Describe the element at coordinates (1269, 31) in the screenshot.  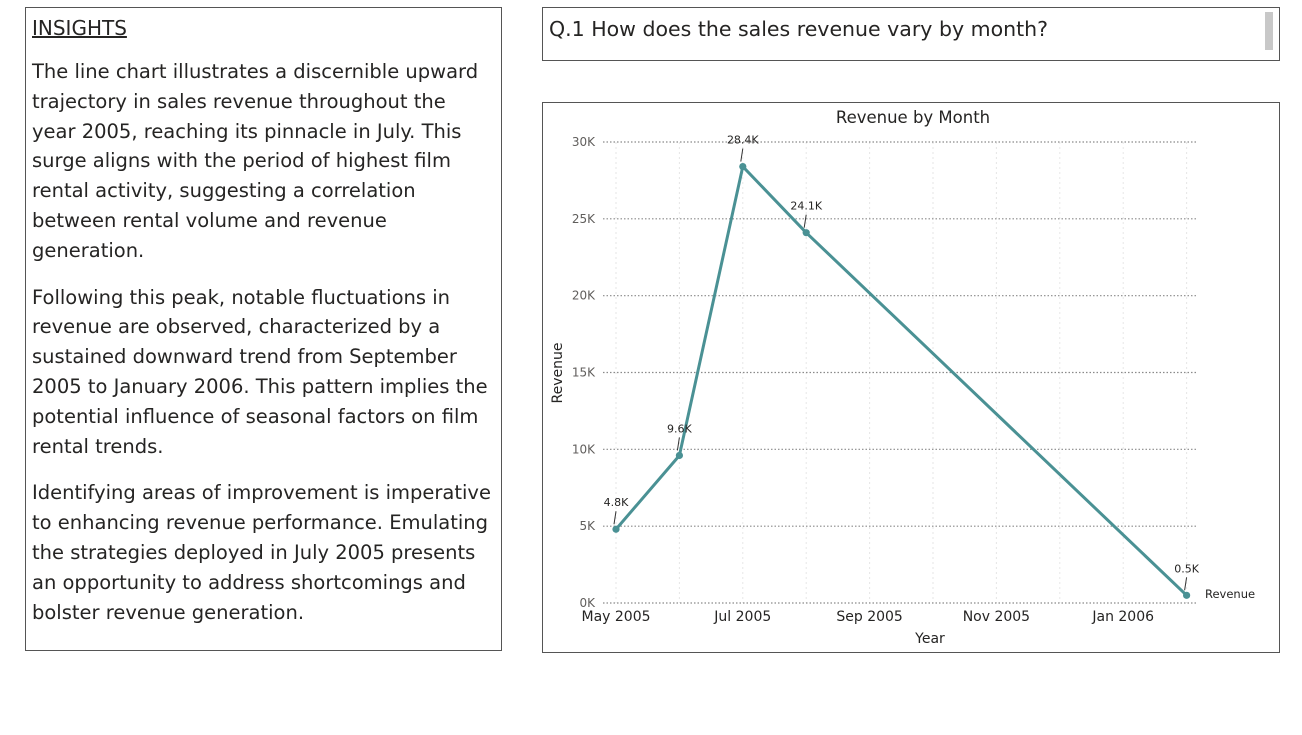
I see `scrollbar-thumb` at that location.